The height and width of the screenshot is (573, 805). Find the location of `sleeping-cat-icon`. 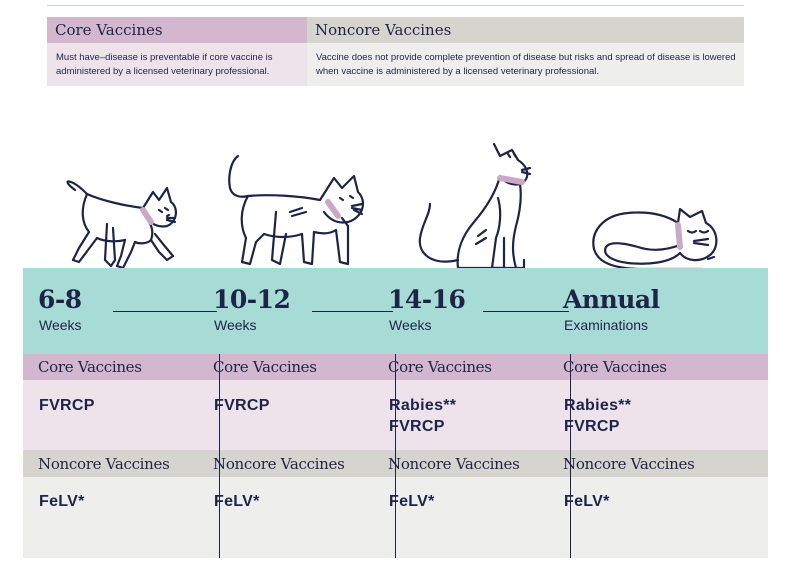

sleeping-cat-icon is located at coordinates (655, 239).